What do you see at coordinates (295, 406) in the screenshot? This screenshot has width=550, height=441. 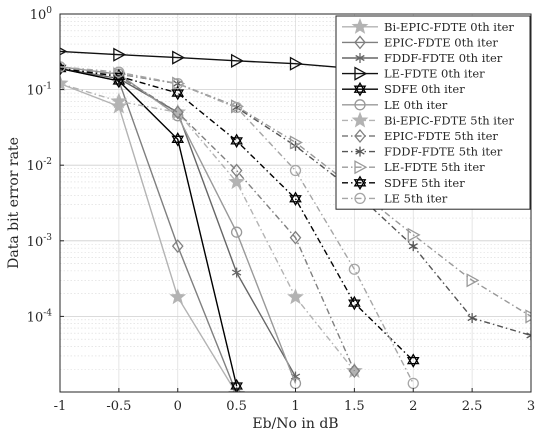 I see `x-tick-label: 1` at bounding box center [295, 406].